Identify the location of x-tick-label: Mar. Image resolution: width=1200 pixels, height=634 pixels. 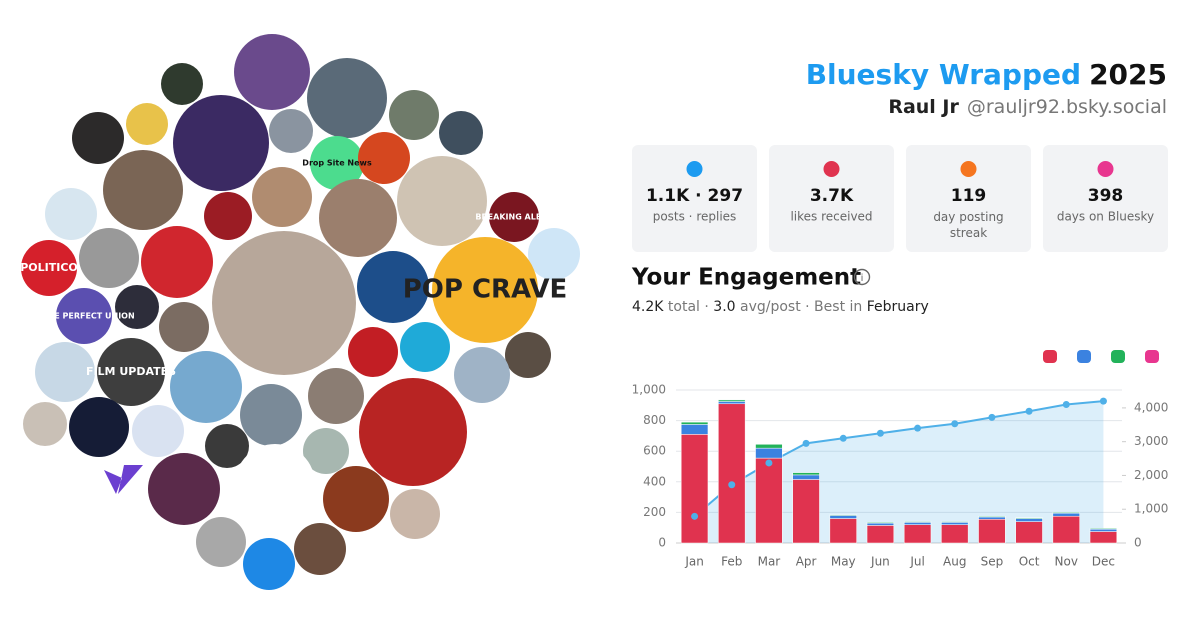
(769, 562).